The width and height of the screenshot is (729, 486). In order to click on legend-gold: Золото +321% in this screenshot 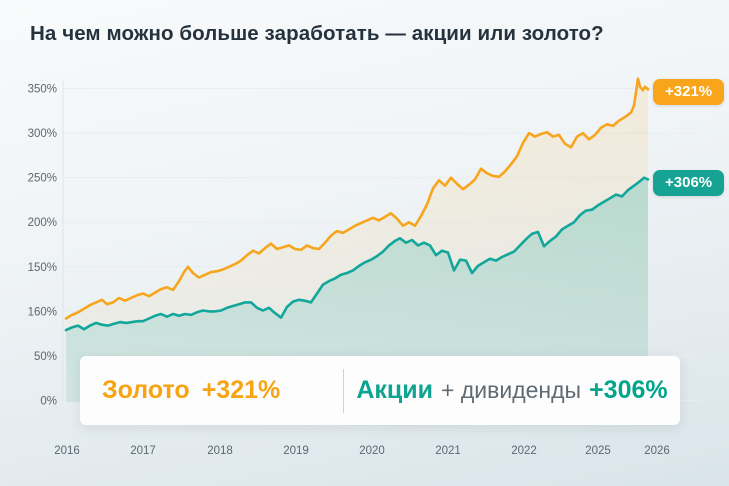, I will do `click(211, 390)`.